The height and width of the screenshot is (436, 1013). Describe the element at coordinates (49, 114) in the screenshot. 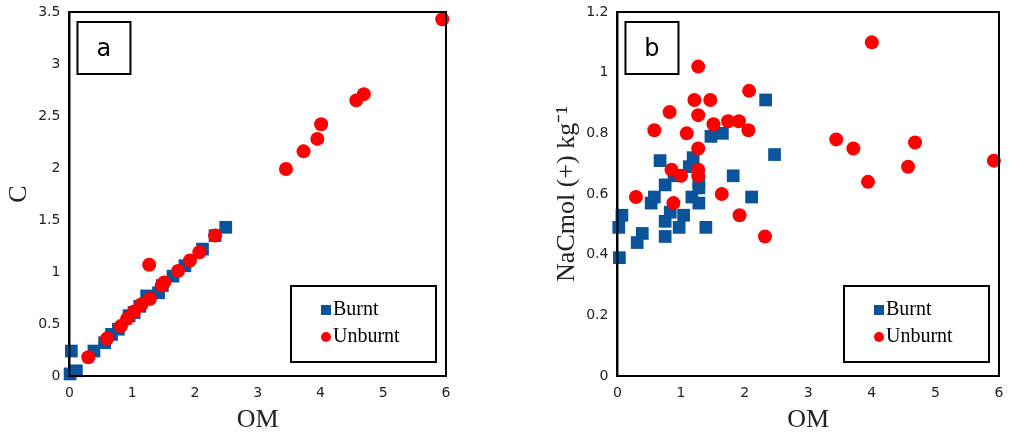

I see `y-tick-label: 2.5` at that location.